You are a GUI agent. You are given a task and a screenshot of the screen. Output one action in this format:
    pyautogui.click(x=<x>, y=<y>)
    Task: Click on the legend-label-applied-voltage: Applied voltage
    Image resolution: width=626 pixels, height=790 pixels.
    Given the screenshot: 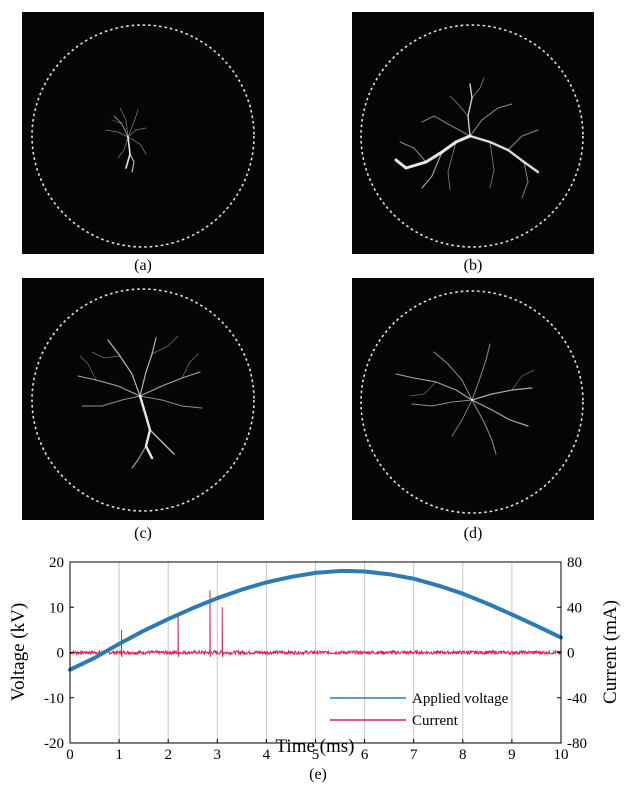 What is the action you would take?
    pyautogui.click(x=460, y=699)
    